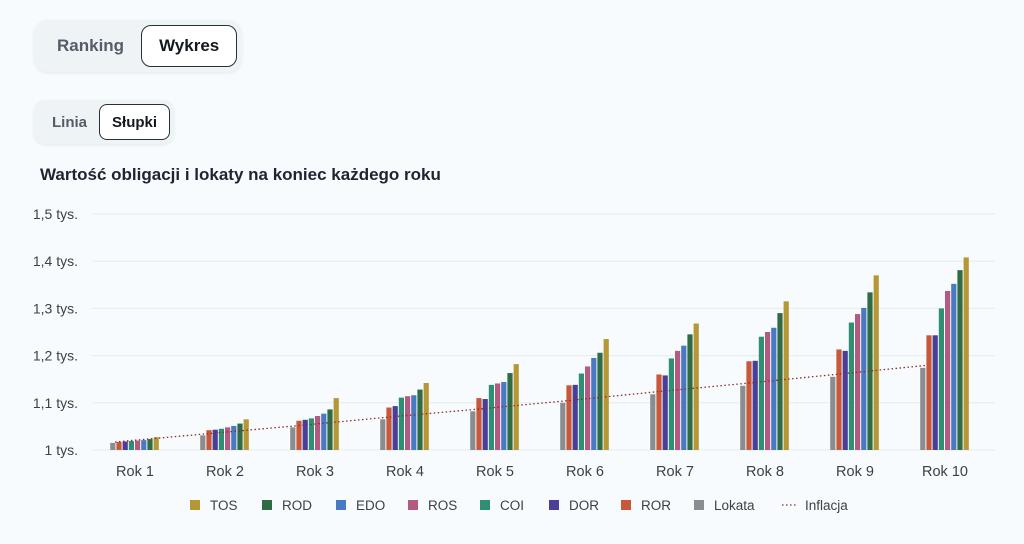 This screenshot has height=544, width=1024. I want to click on legend-label: COI, so click(512, 505).